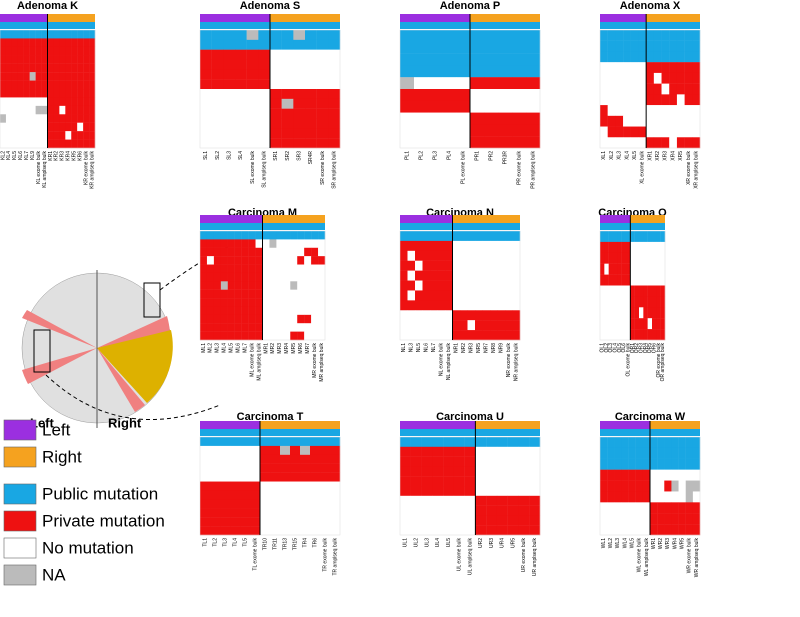 The image size is (800, 617). What do you see at coordinates (457, 348) in the screenshot?
I see `column-label: NR1` at bounding box center [457, 348].